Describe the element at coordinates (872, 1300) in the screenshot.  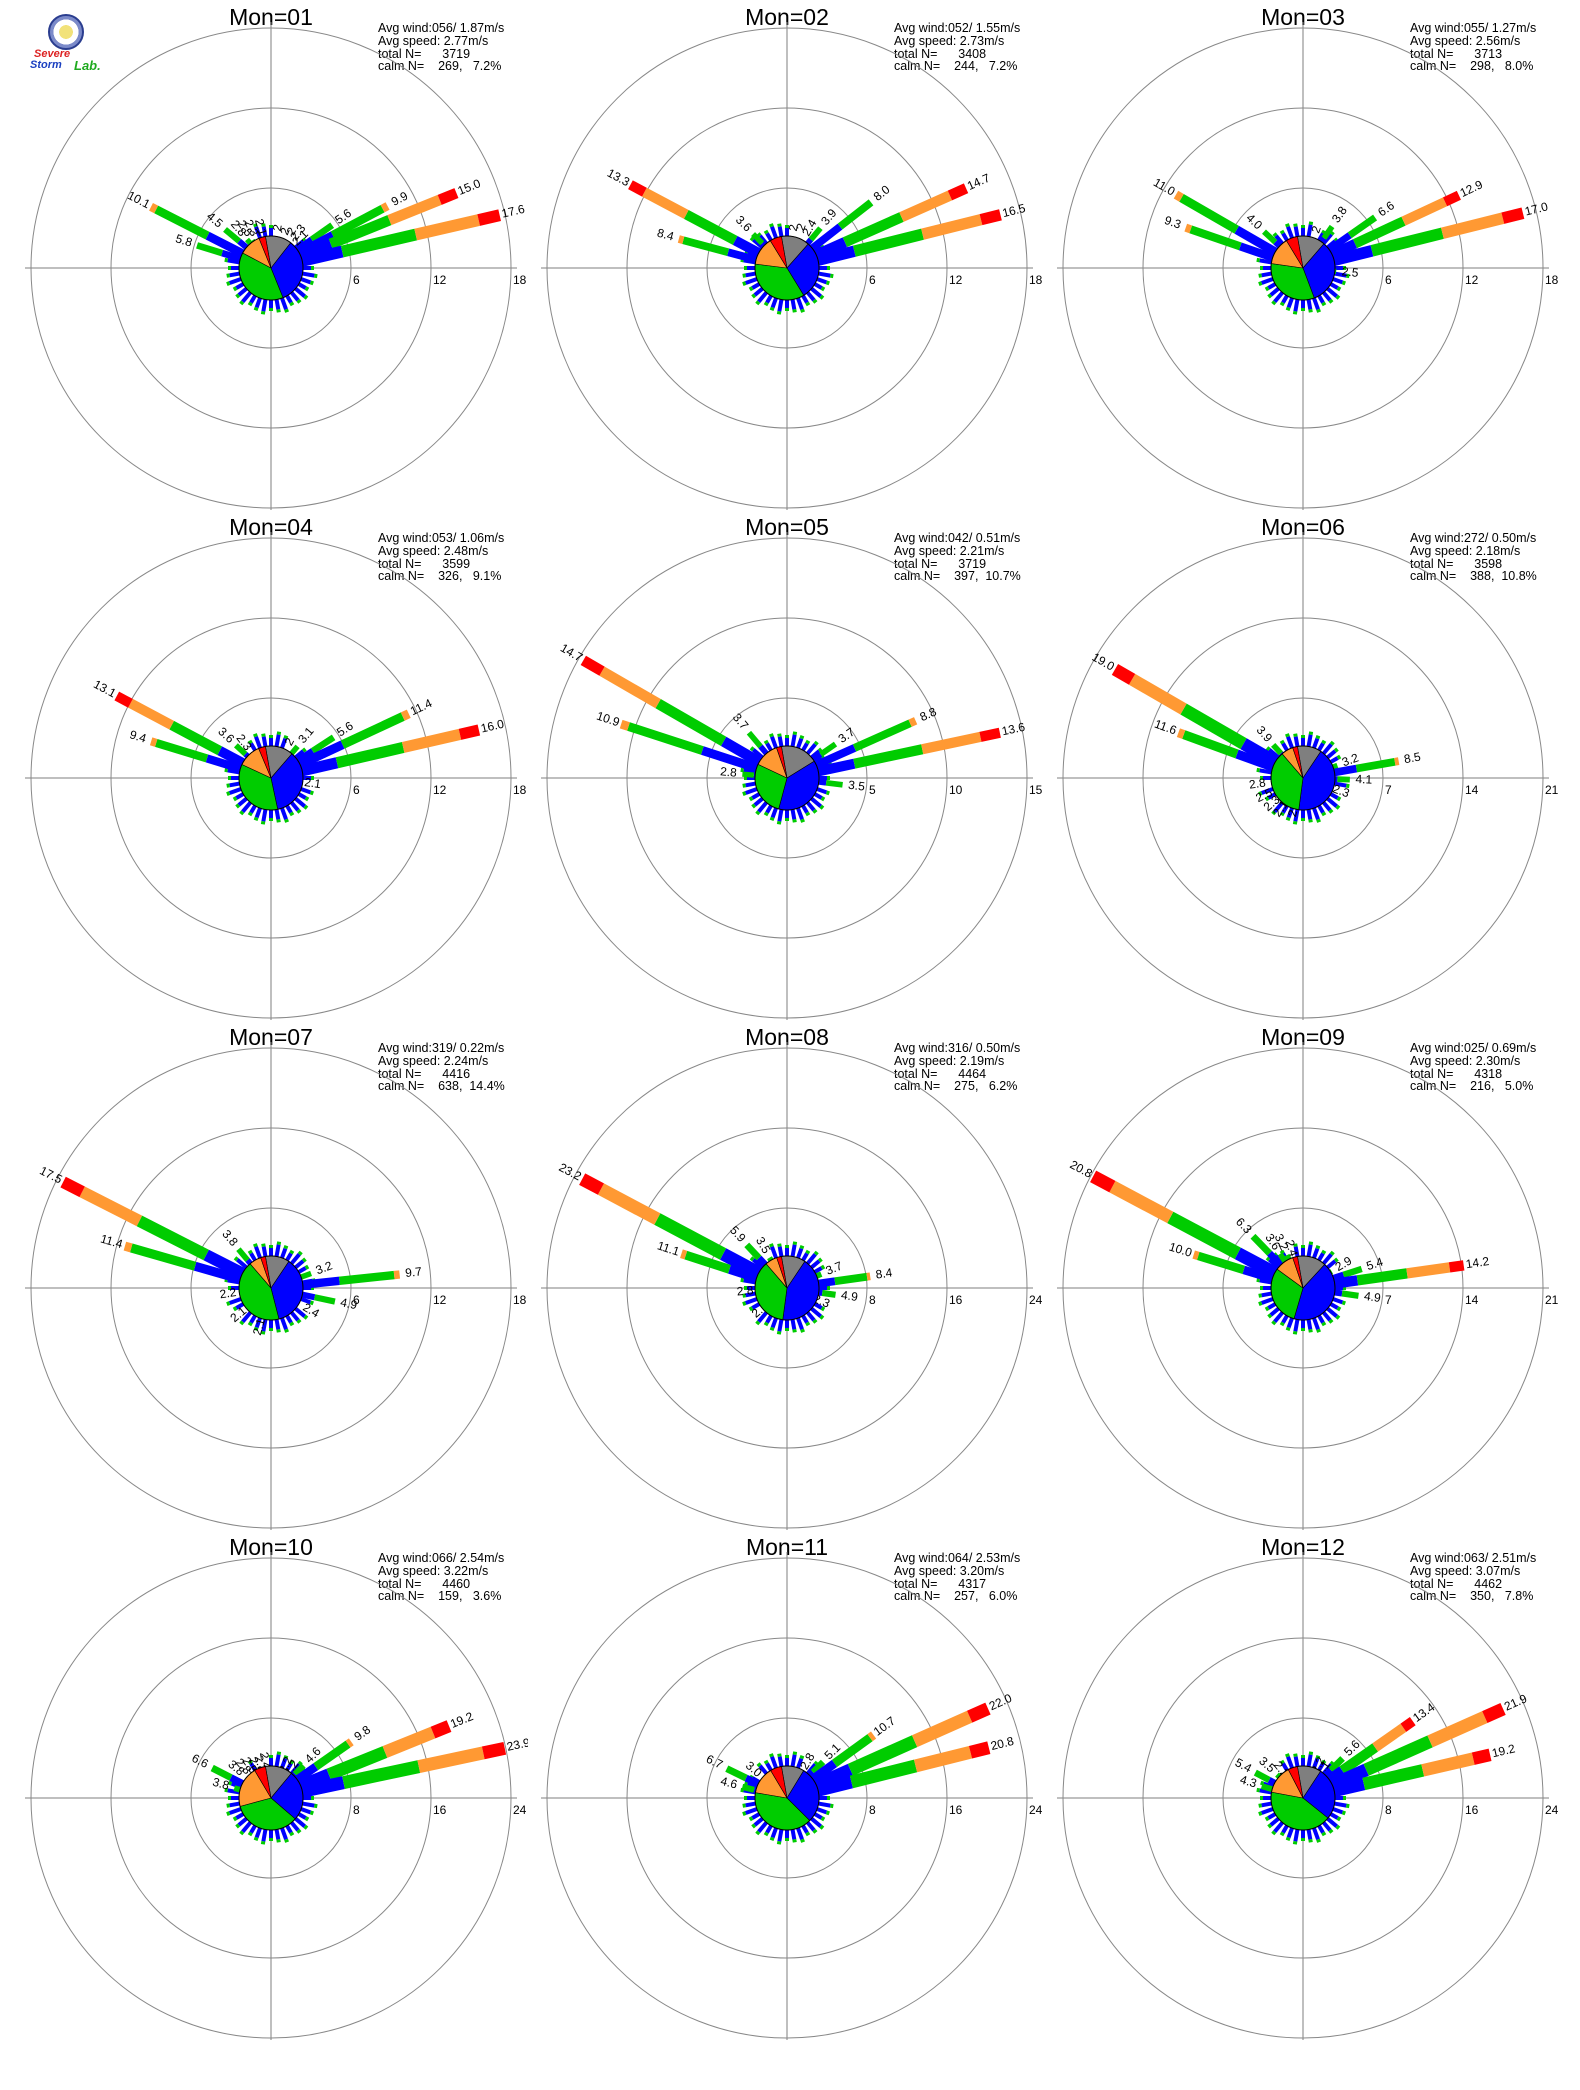
I see `ring-label: 8` at that location.